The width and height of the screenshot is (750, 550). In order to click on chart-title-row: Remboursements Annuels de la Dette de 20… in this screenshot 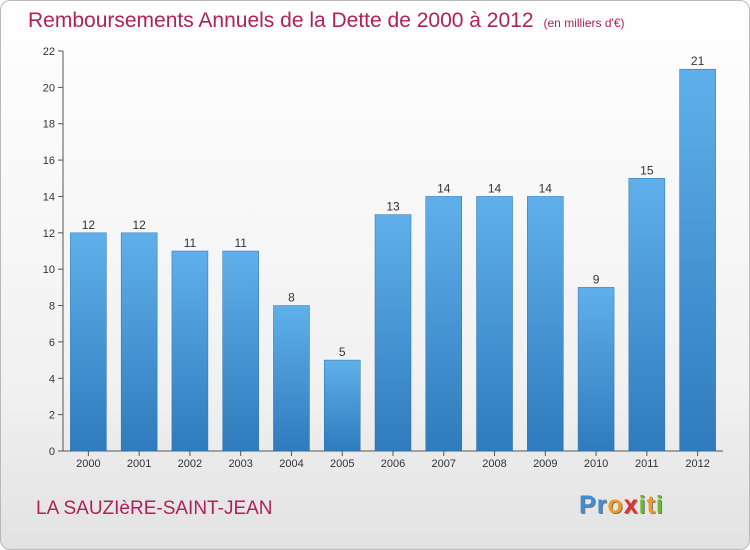, I will do `click(326, 21)`.